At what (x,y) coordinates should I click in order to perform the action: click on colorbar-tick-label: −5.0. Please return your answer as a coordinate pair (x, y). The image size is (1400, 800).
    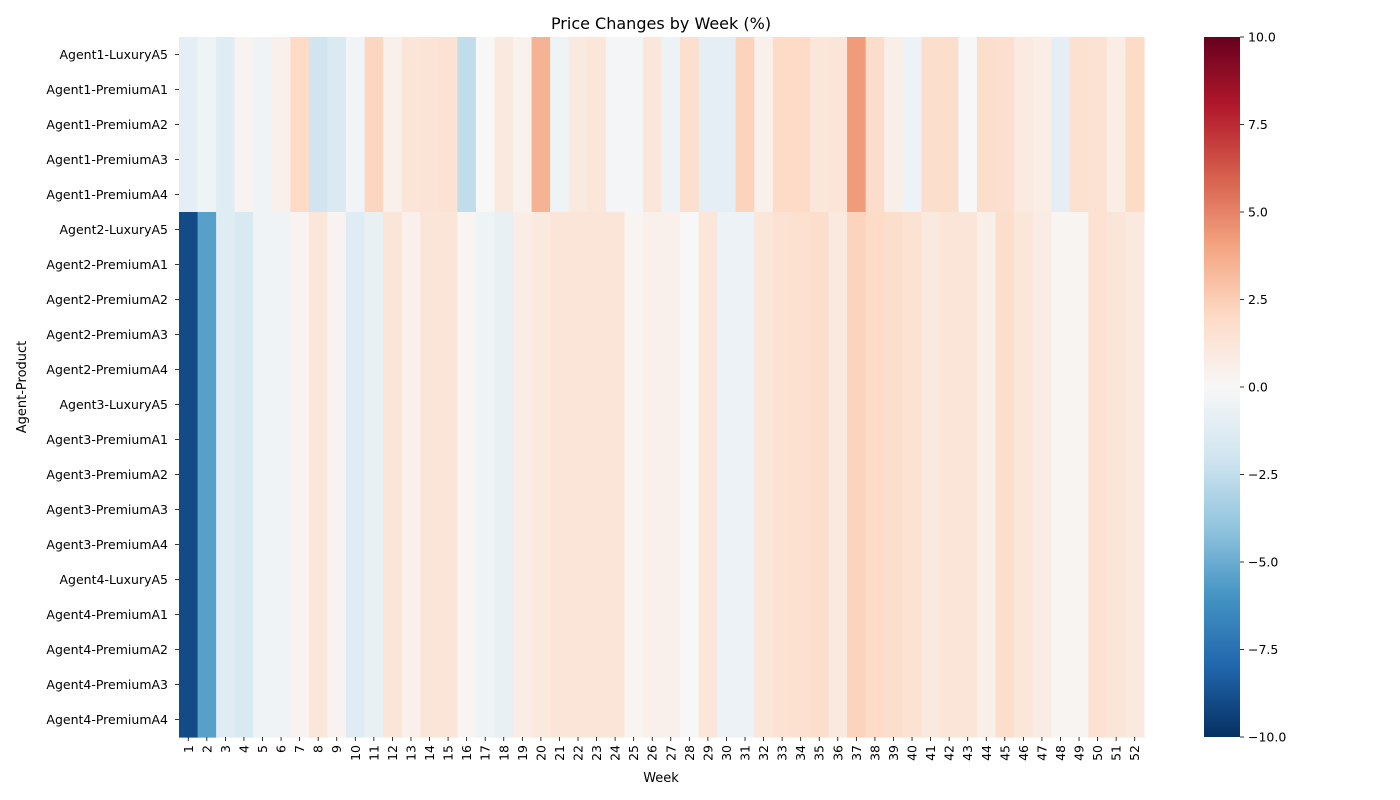
    Looking at the image, I should click on (1263, 562).